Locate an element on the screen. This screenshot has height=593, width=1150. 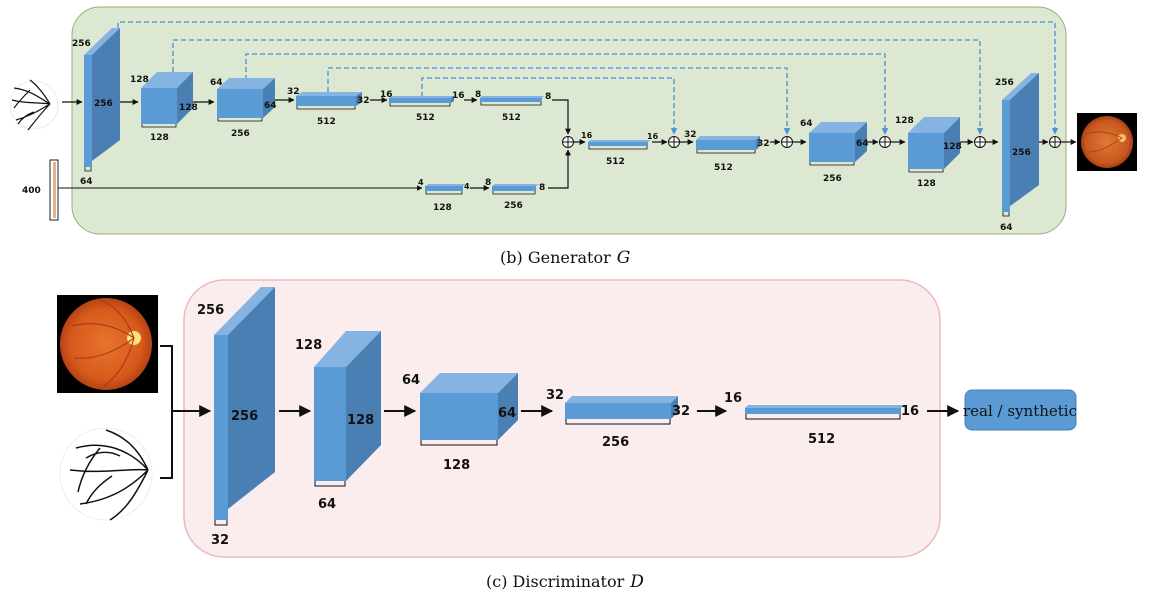
decoder-block-3: 64 64 256 is located at coordinates (834, 151).